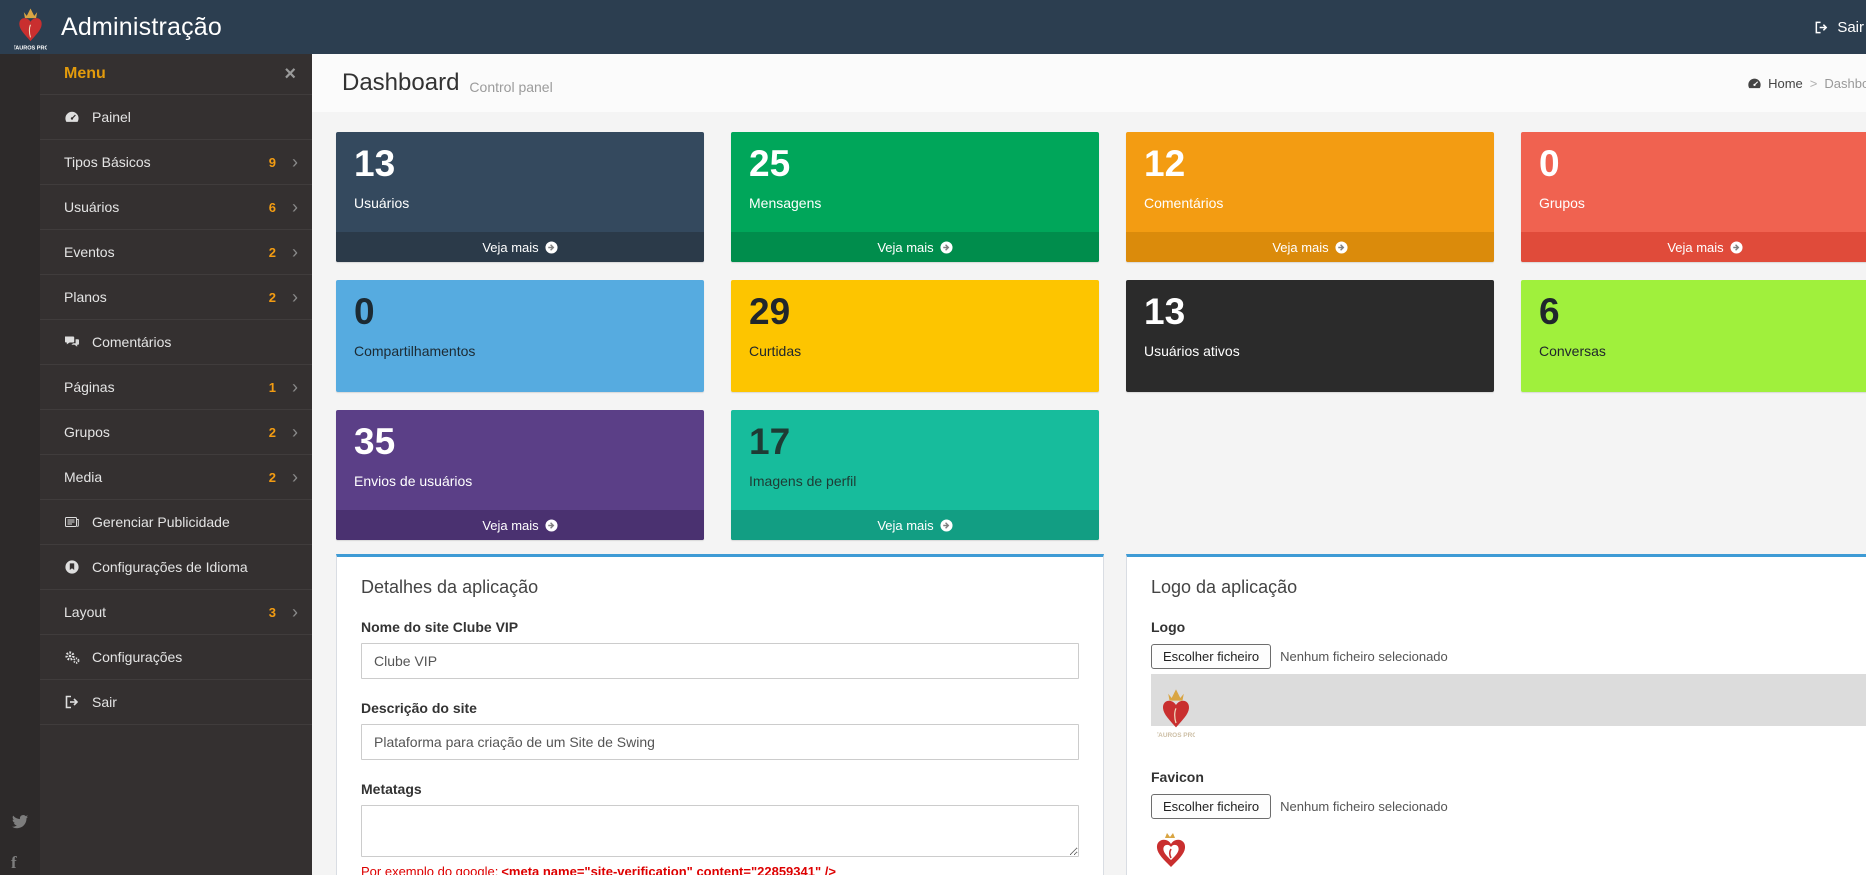 This screenshot has width=1866, height=875. Describe the element at coordinates (176, 432) in the screenshot. I see `sidebar-item-grupos: Grupos 2 ›` at that location.